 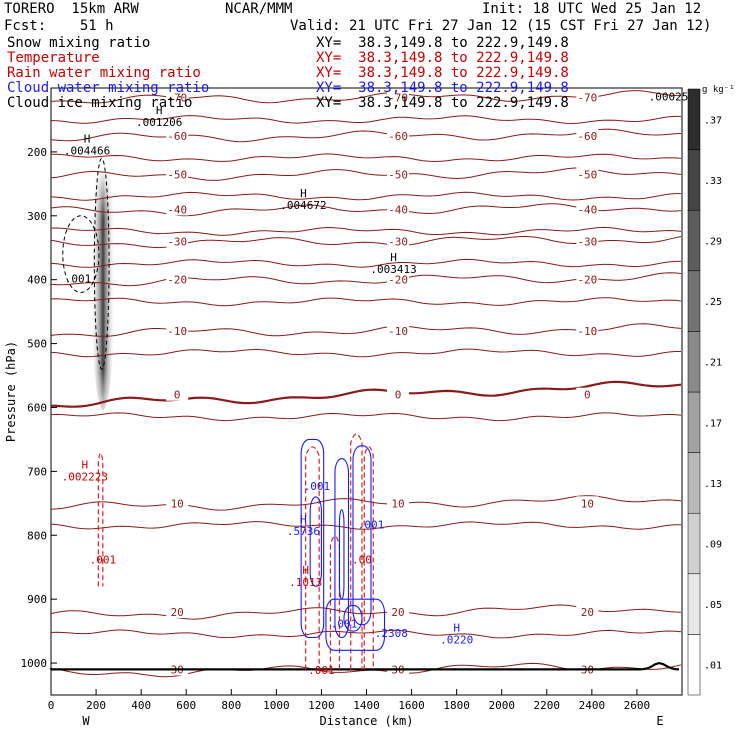 I want to click on contour-value-label: .1013, so click(x=305, y=582).